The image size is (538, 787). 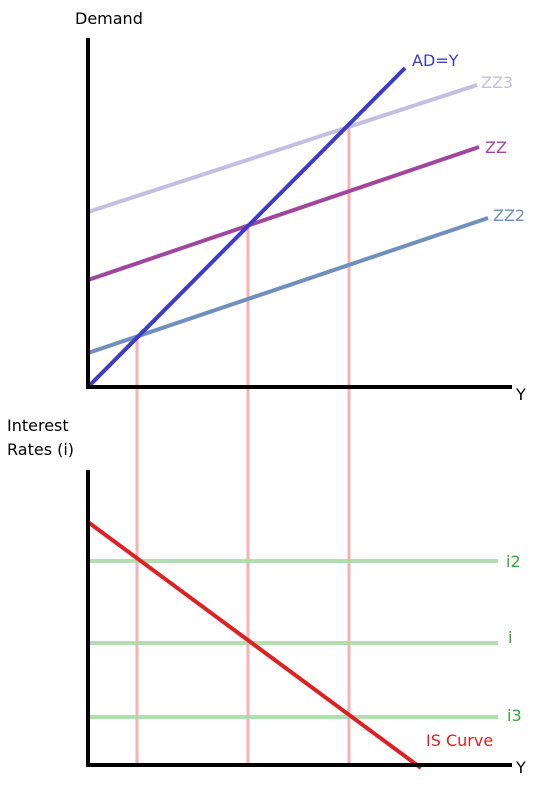 I want to click on rate-label-i: i, so click(x=510, y=637).